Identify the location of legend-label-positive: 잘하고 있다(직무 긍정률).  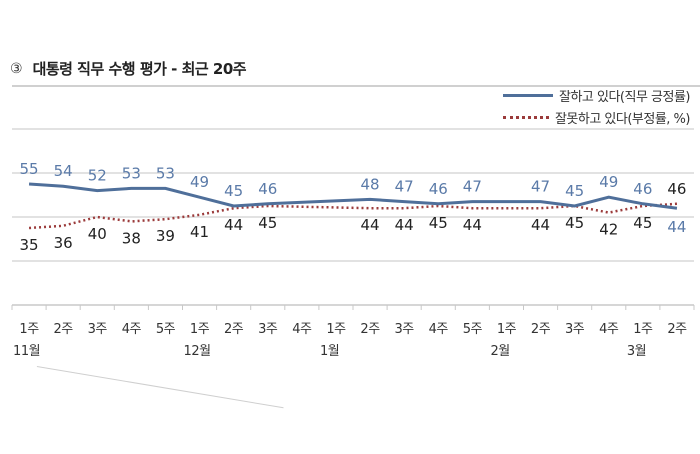
(624, 97).